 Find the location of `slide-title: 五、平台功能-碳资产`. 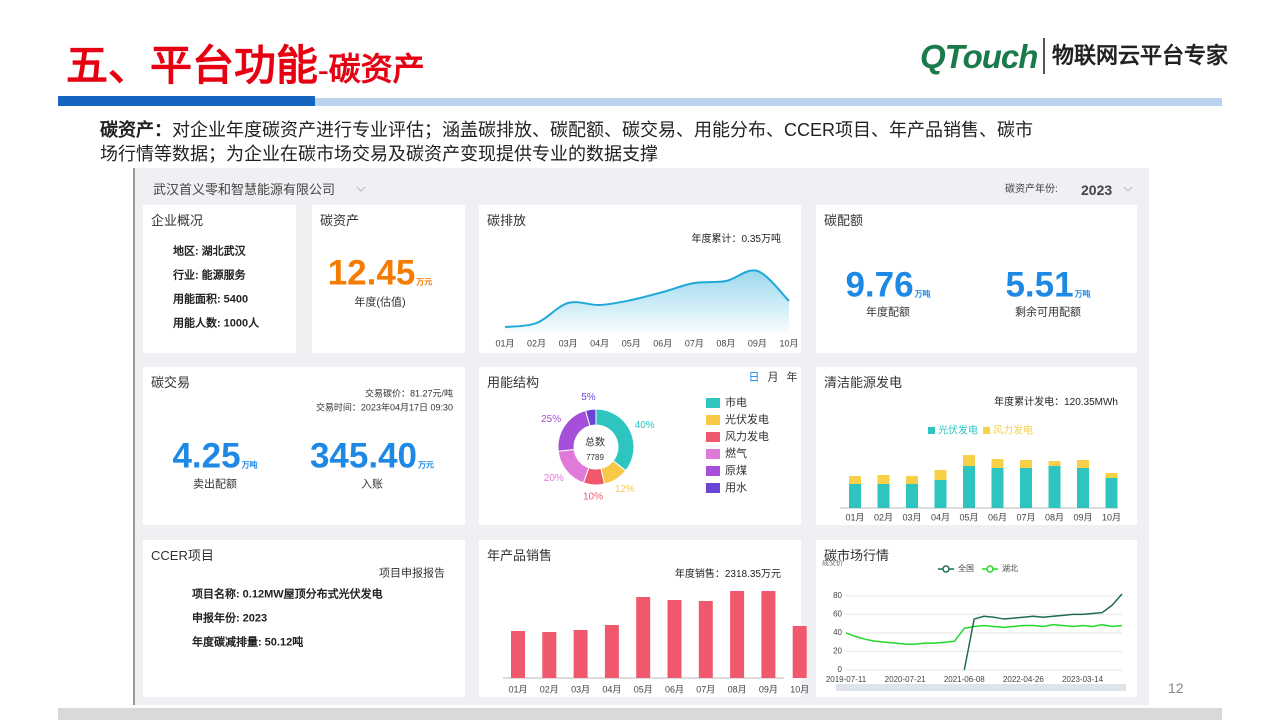

slide-title: 五、平台功能-碳资产 is located at coordinates (245, 67).